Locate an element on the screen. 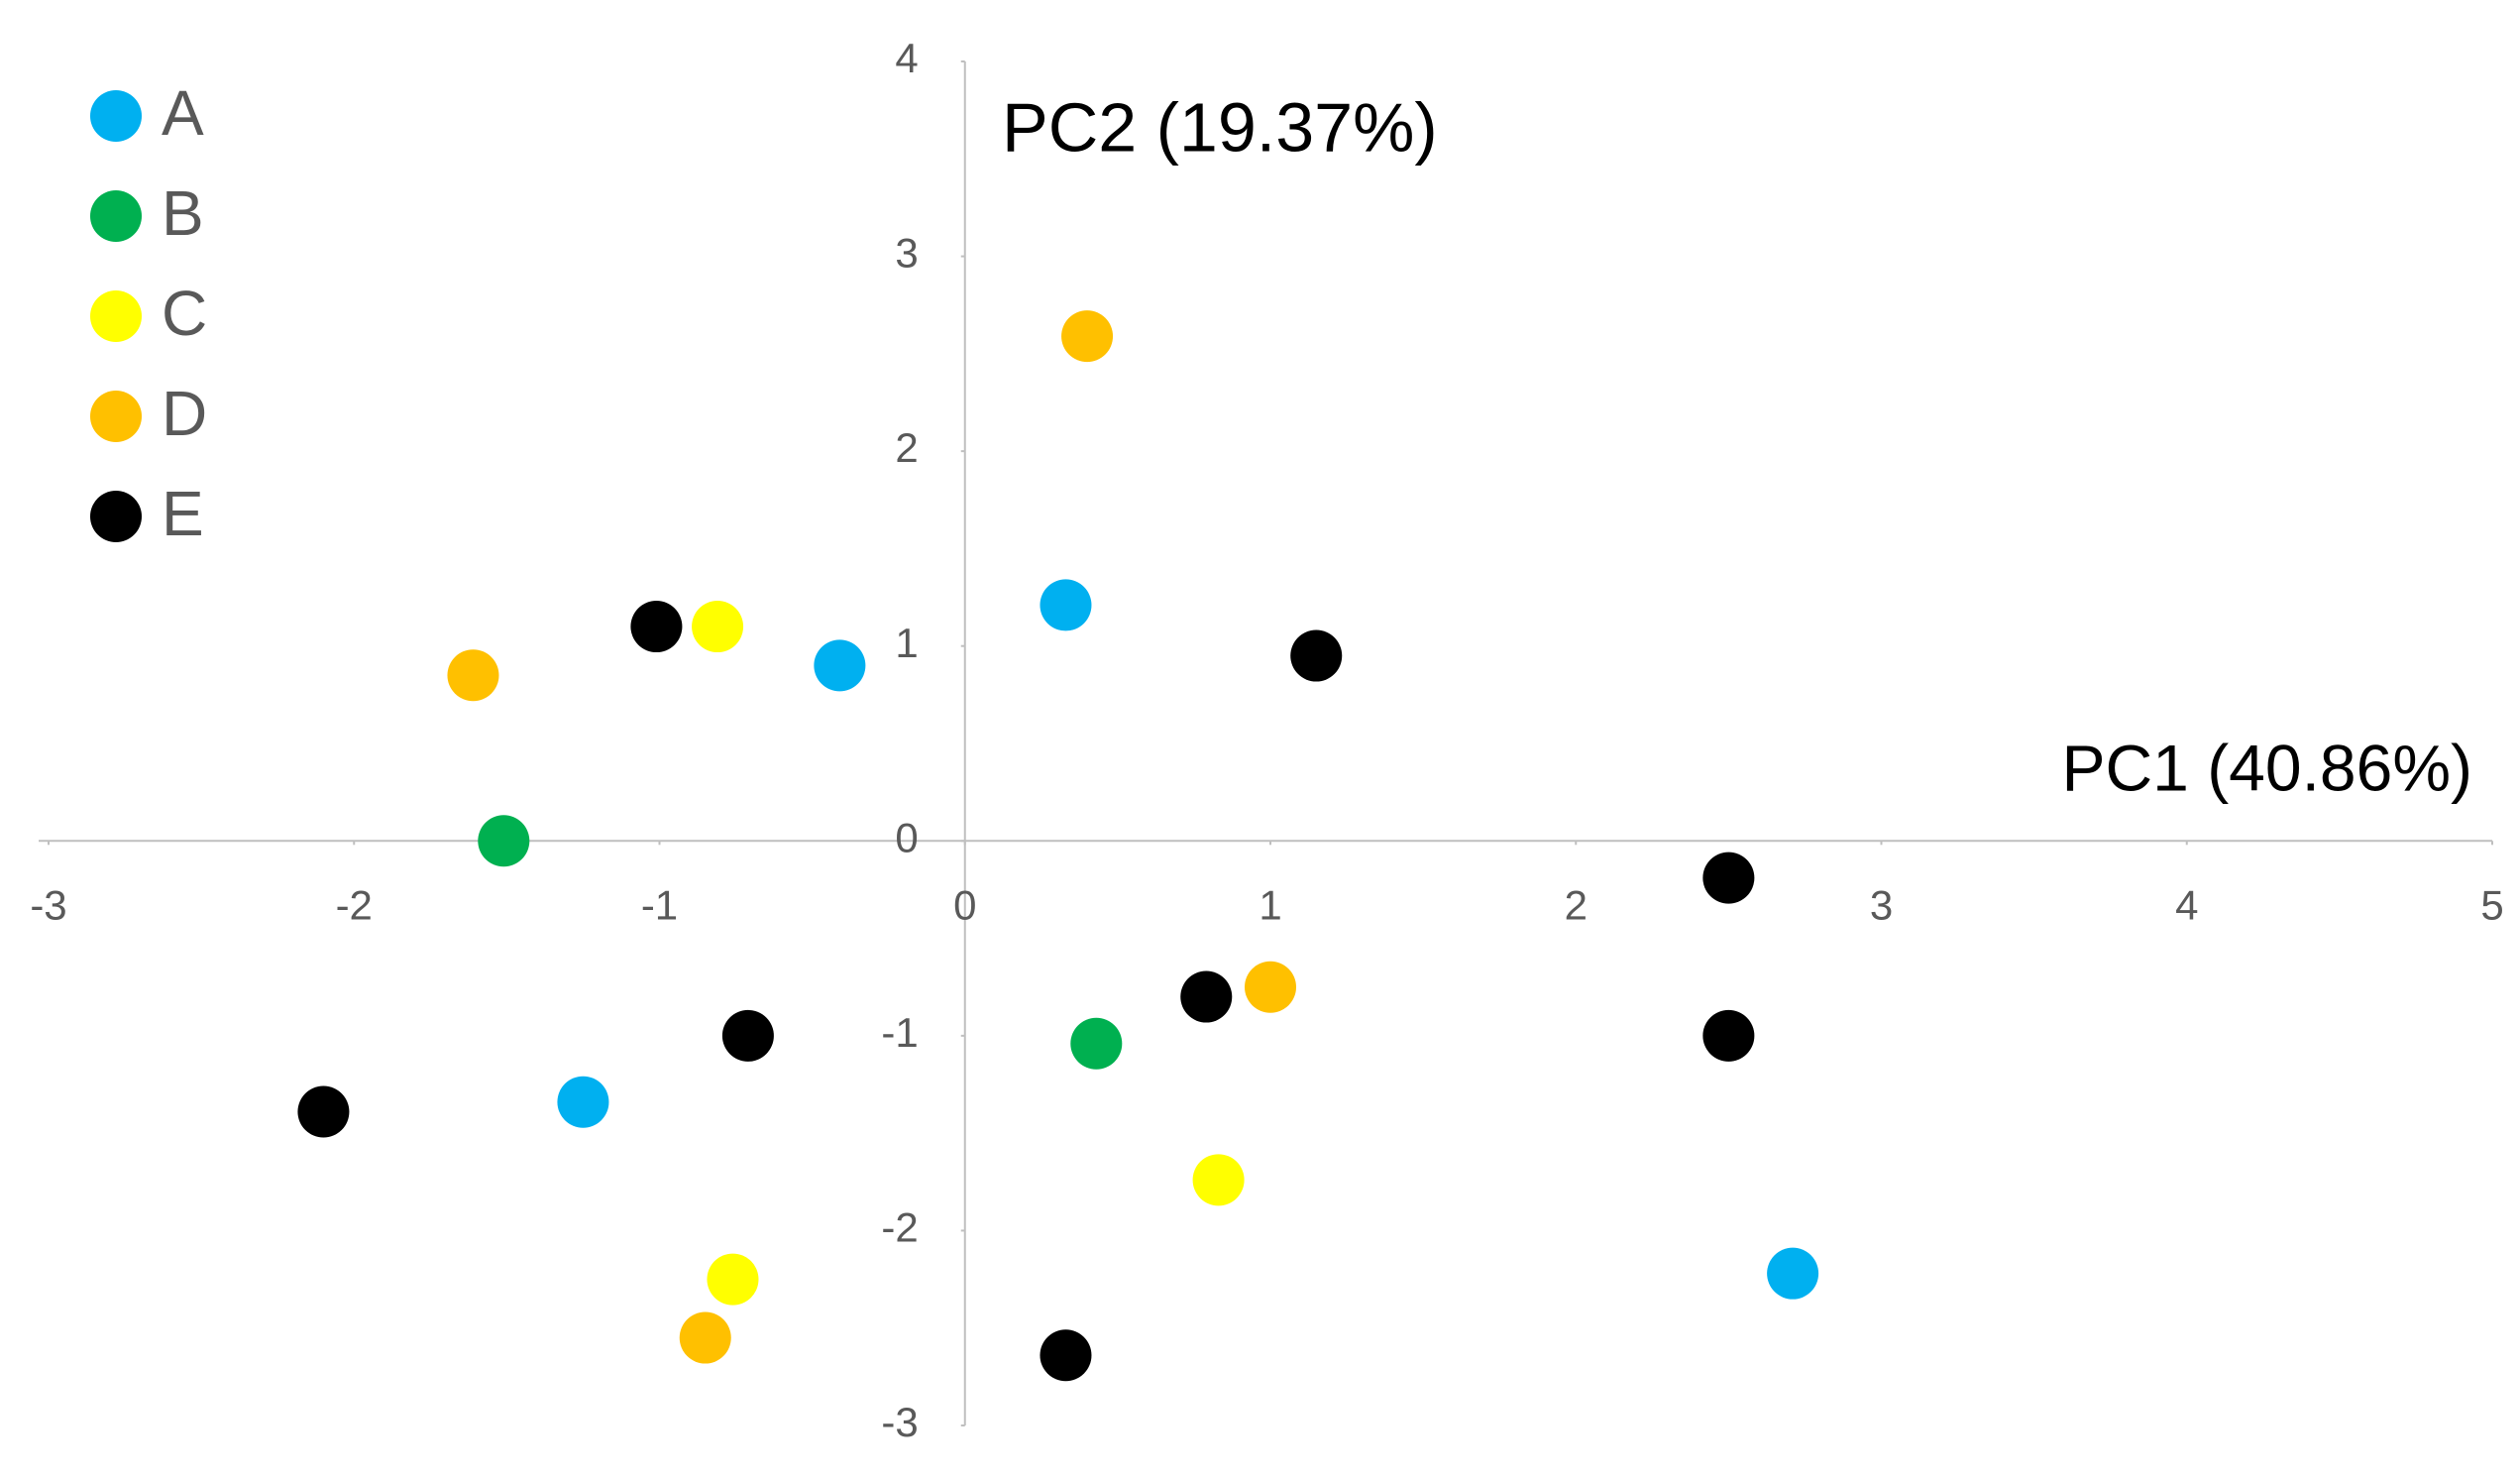 This screenshot has width=2520, height=1479. y-tick-label: -1 is located at coordinates (899, 1032).